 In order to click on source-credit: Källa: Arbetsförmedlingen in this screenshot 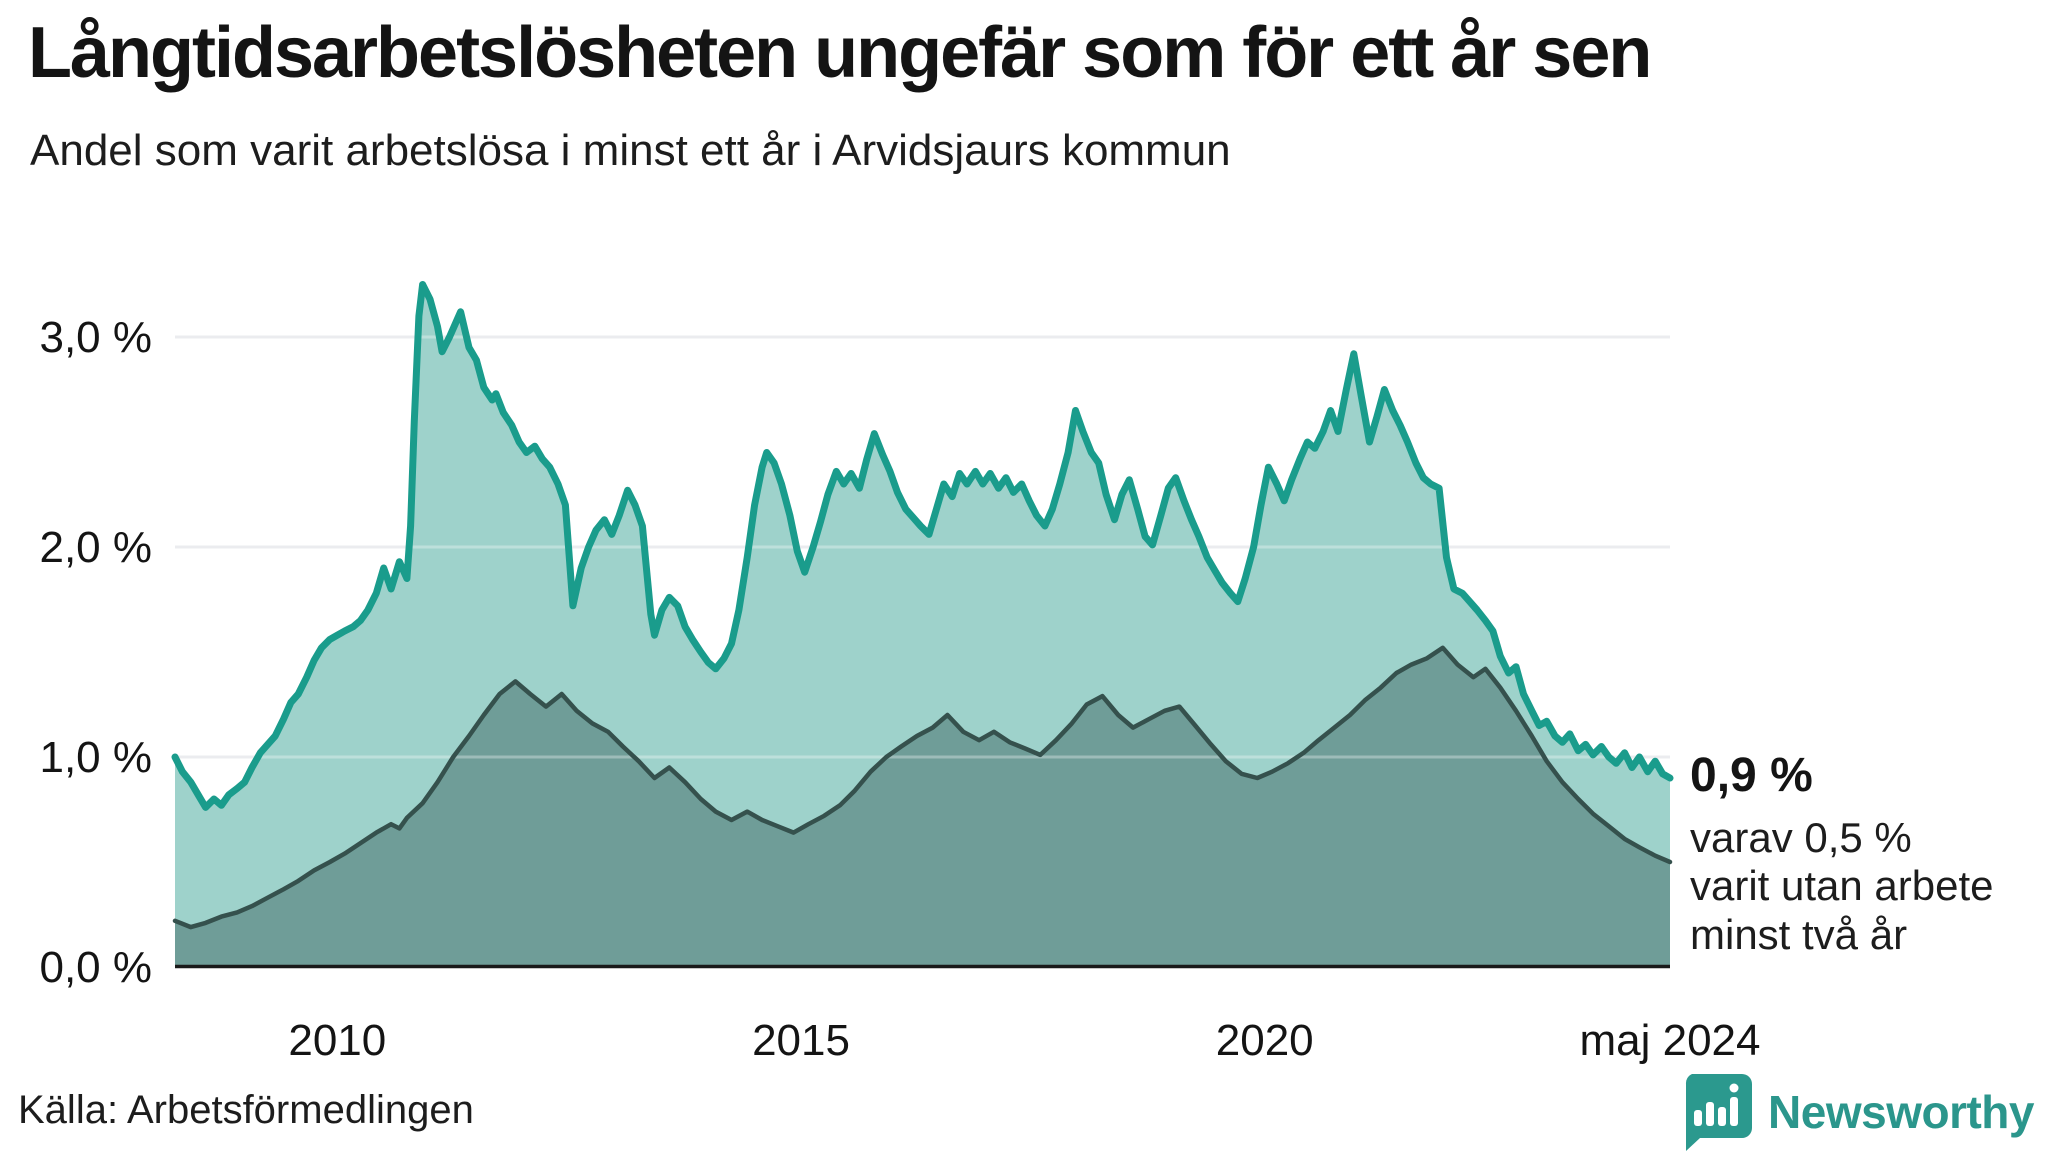, I will do `click(246, 1110)`.